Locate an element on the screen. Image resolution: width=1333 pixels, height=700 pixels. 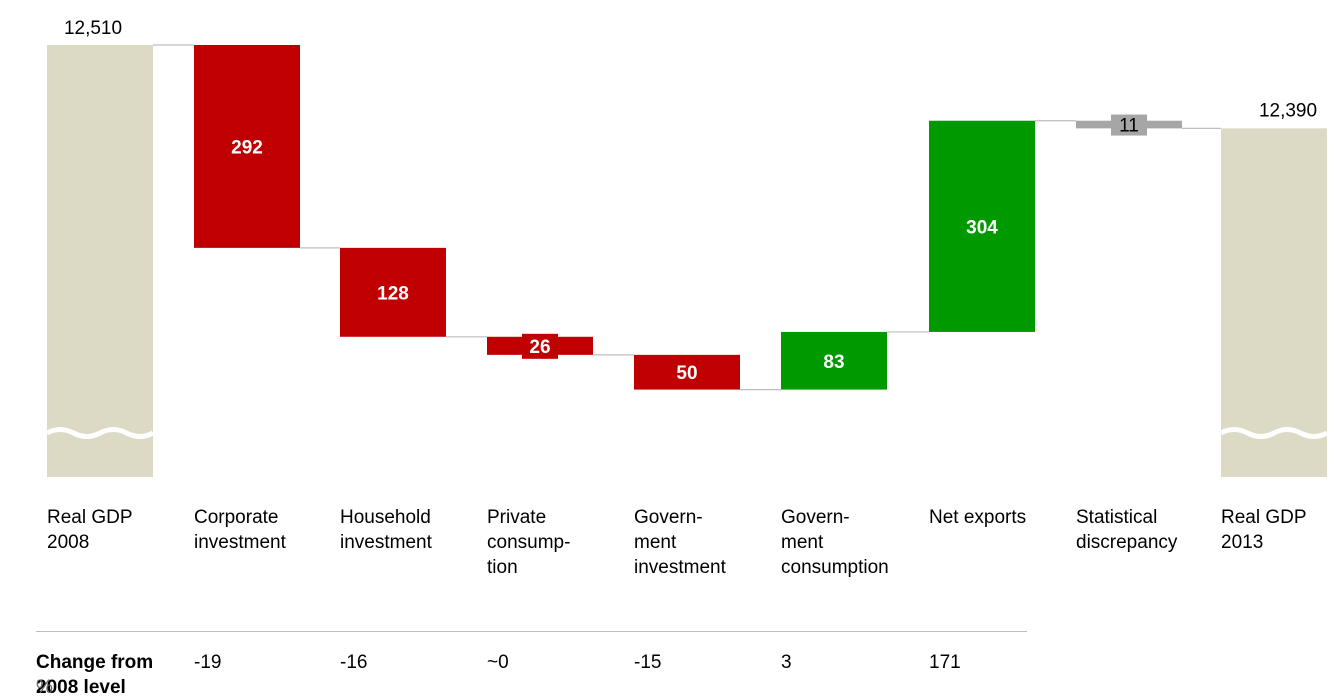
category-label: Household investment is located at coordinates (386, 530).